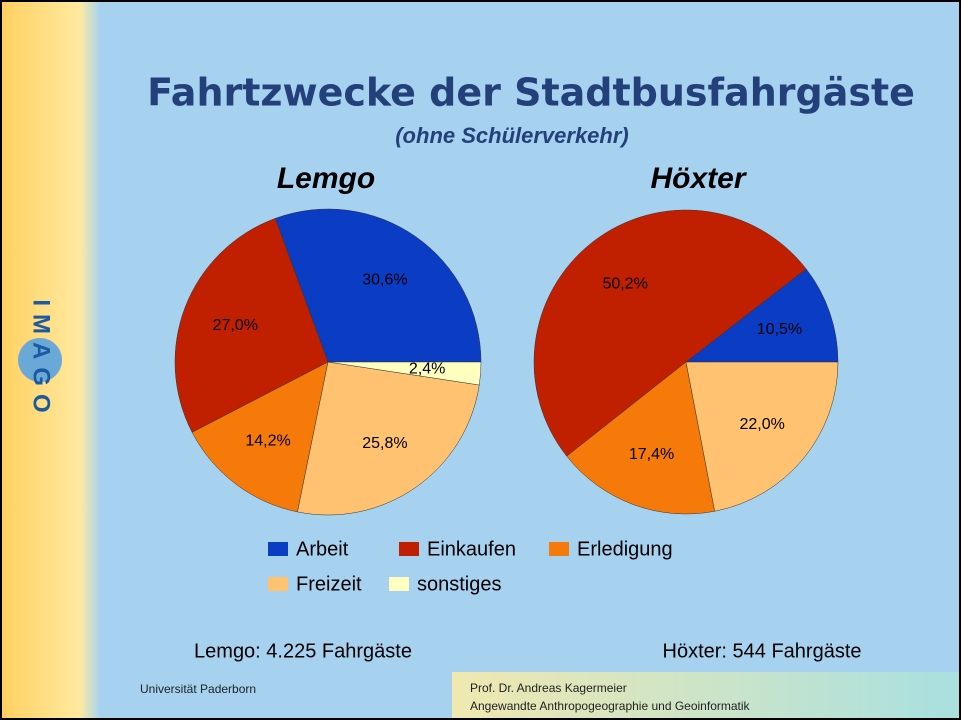  I want to click on slide-title: Fahrtzwecke der Stadtbusfahrgäste, so click(531, 93).